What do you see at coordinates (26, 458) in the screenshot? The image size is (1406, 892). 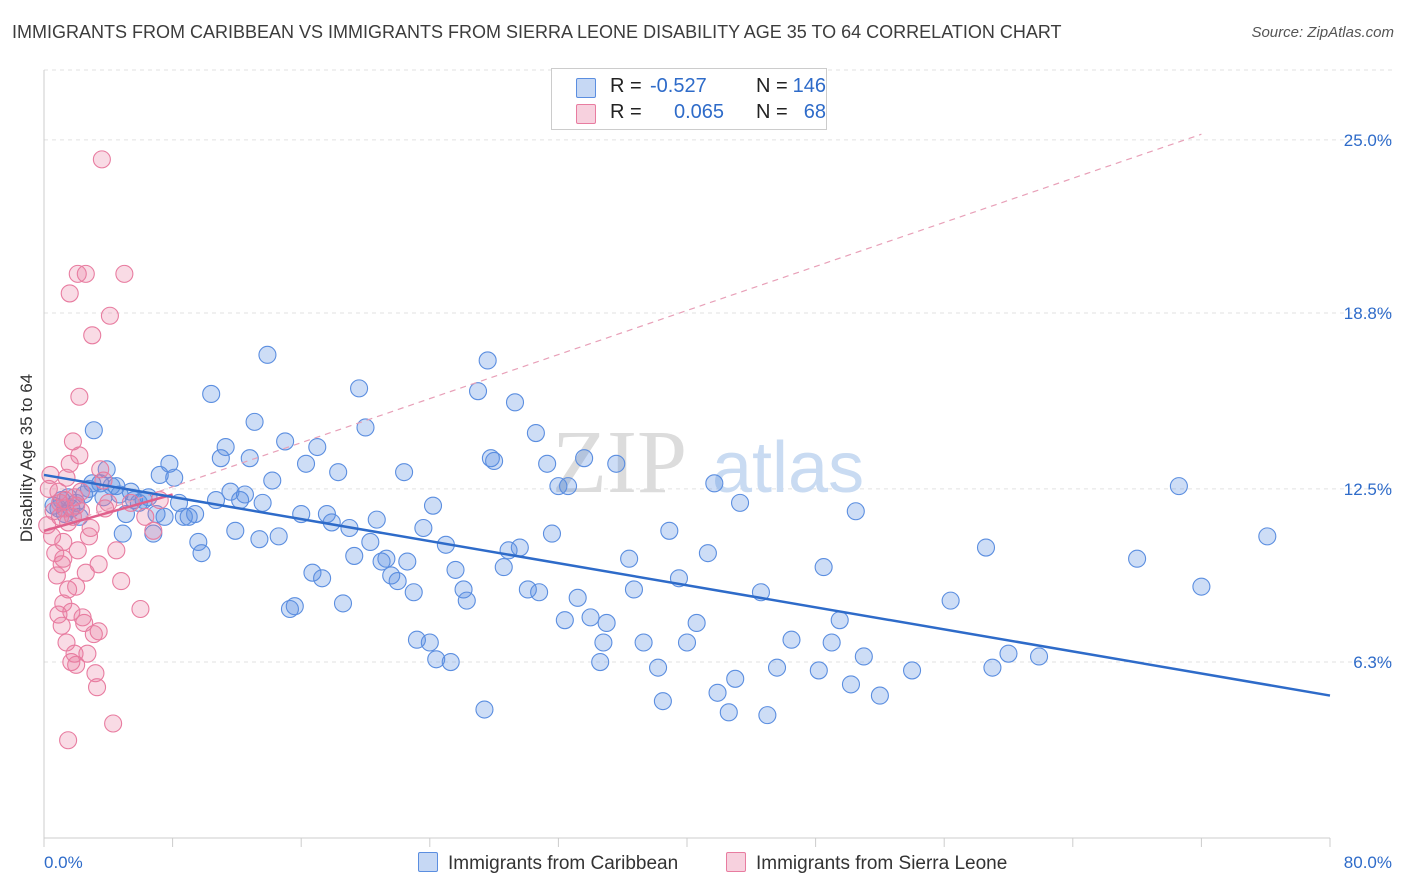 I see `y-axis-label: Disability Age 35 to 64` at bounding box center [26, 458].